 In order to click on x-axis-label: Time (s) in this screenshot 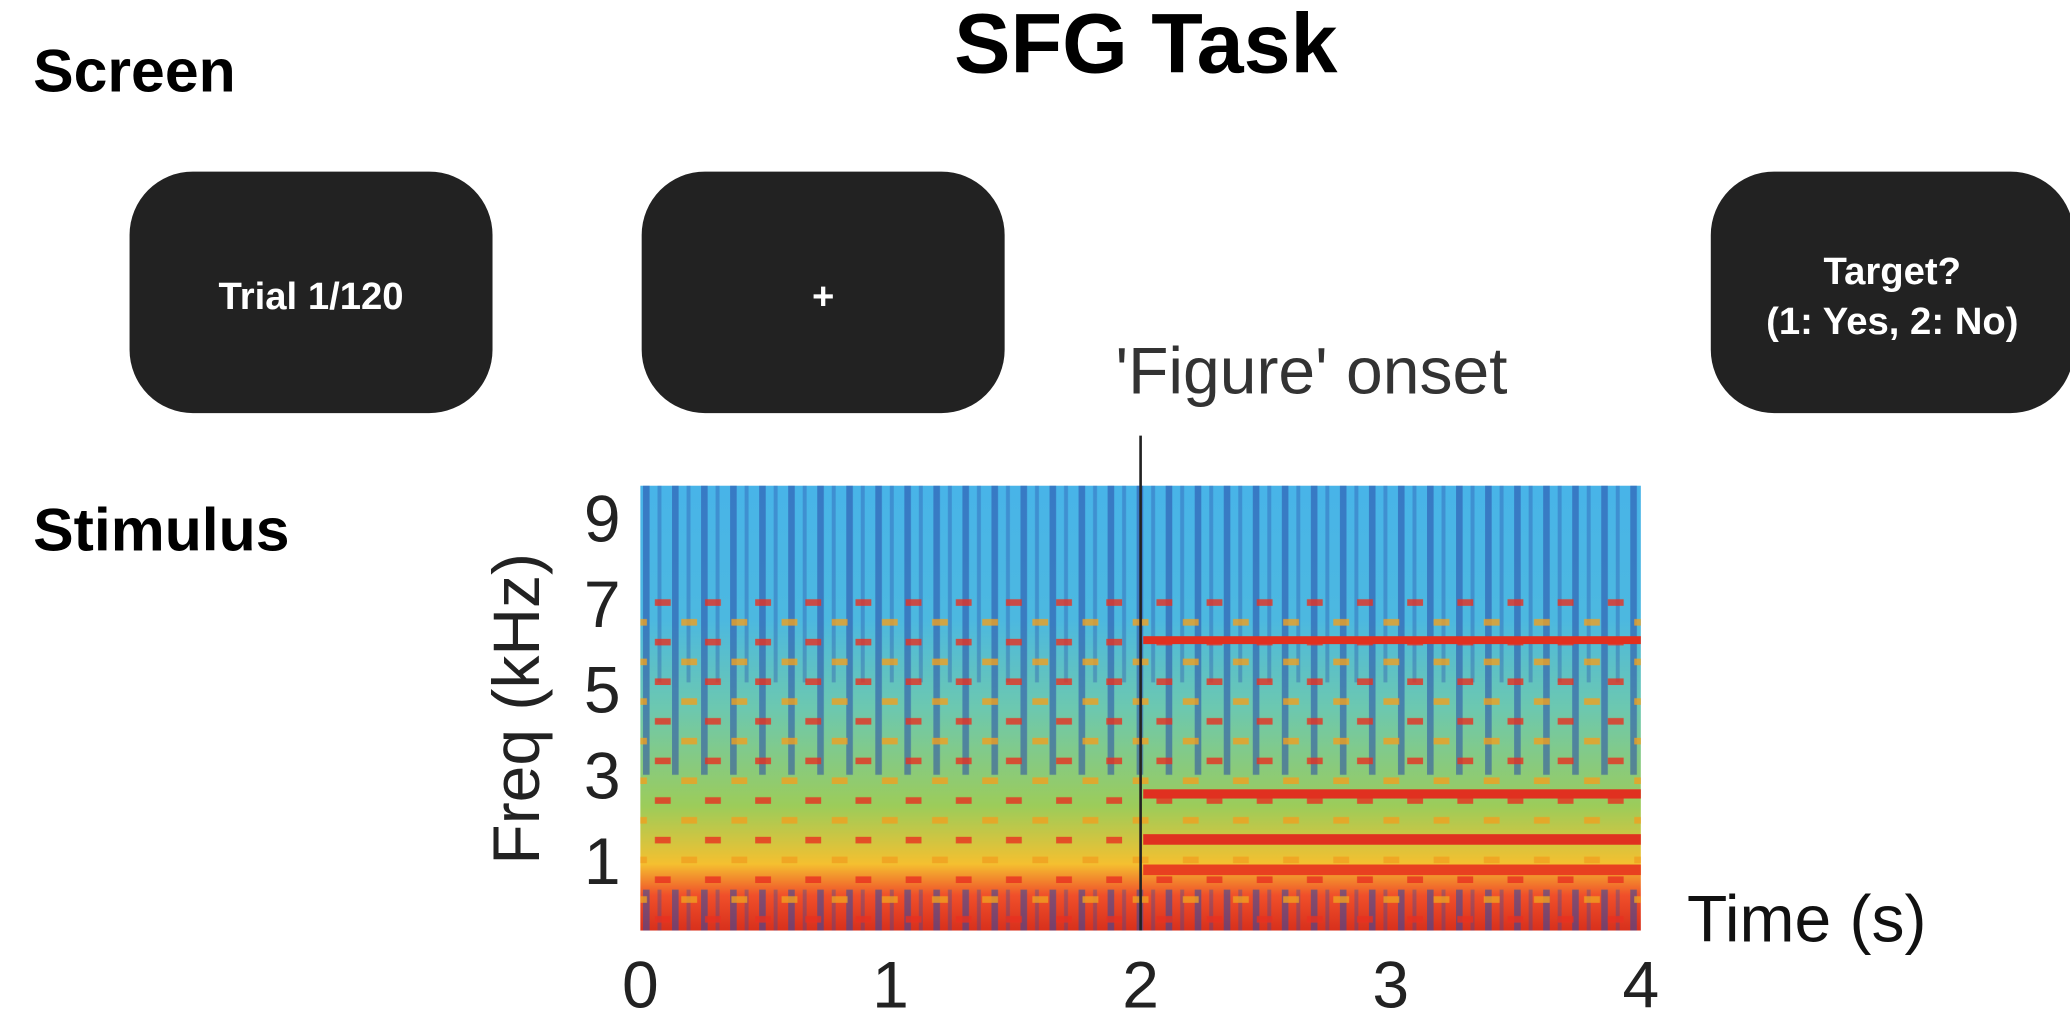, I will do `click(1806, 918)`.